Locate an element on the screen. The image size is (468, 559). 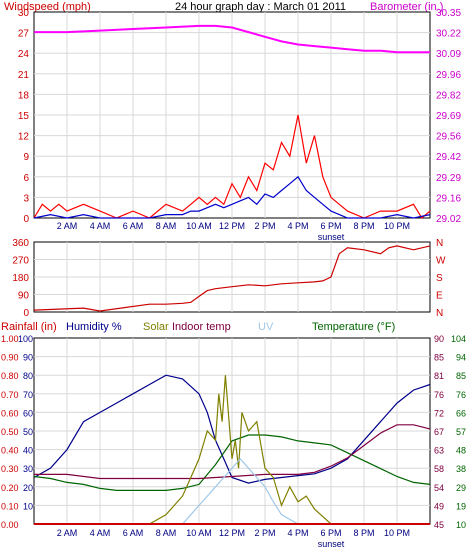
barometer-tick-label: 30.35 is located at coordinates (448, 13).